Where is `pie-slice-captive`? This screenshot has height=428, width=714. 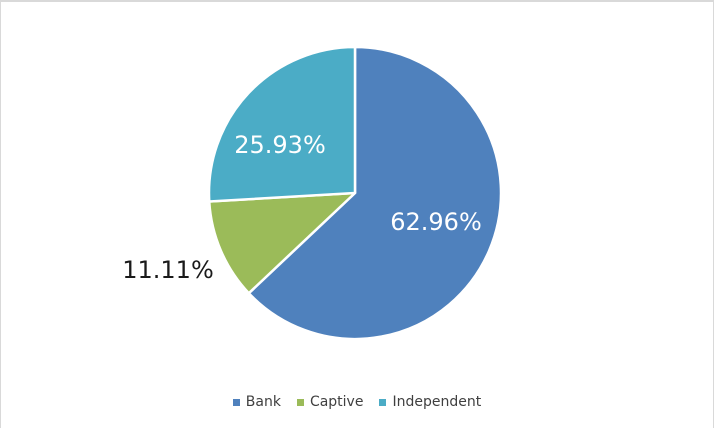
pie-slice-captive is located at coordinates (282, 243).